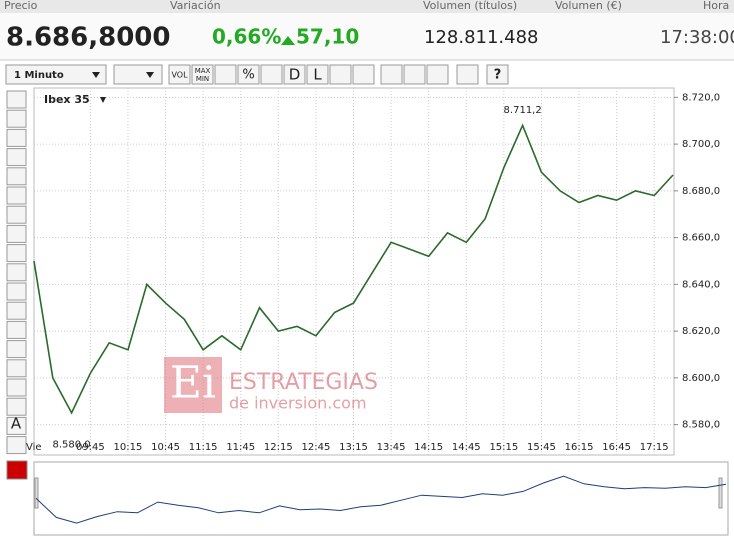 This screenshot has width=734, height=537. I want to click on l-button, so click(317, 74).